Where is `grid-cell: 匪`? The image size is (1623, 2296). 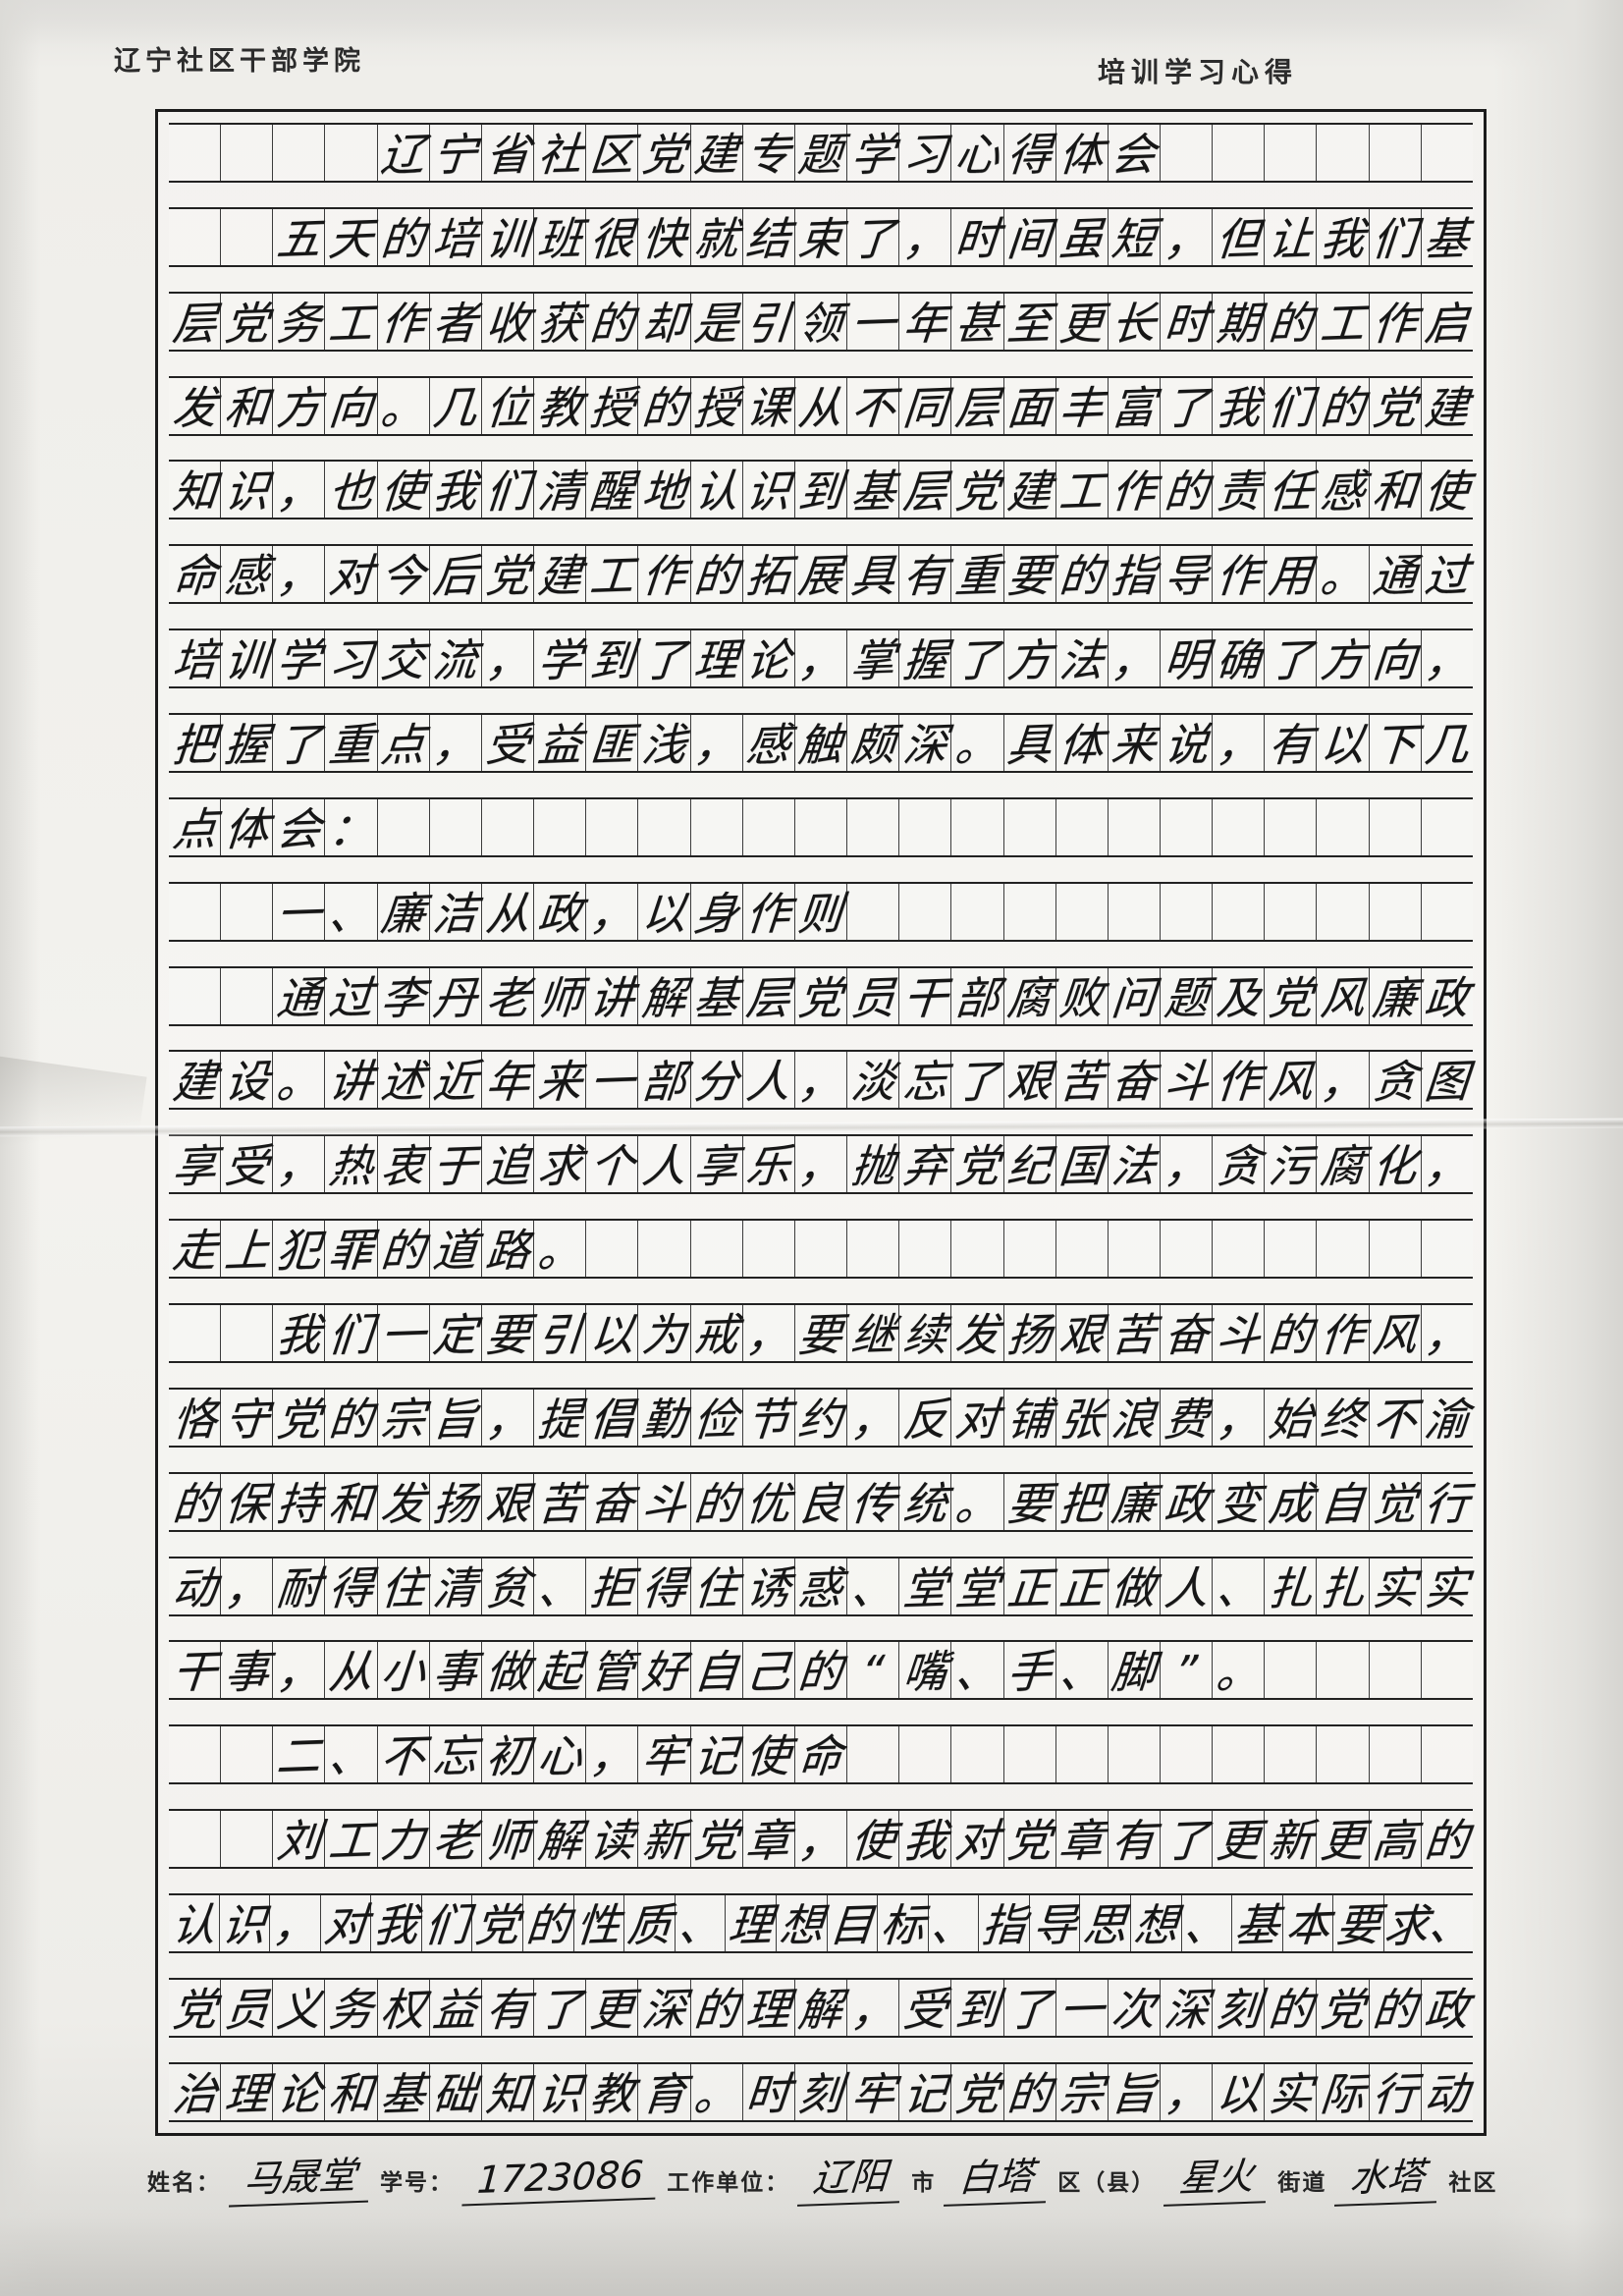 grid-cell: 匪 is located at coordinates (612, 743).